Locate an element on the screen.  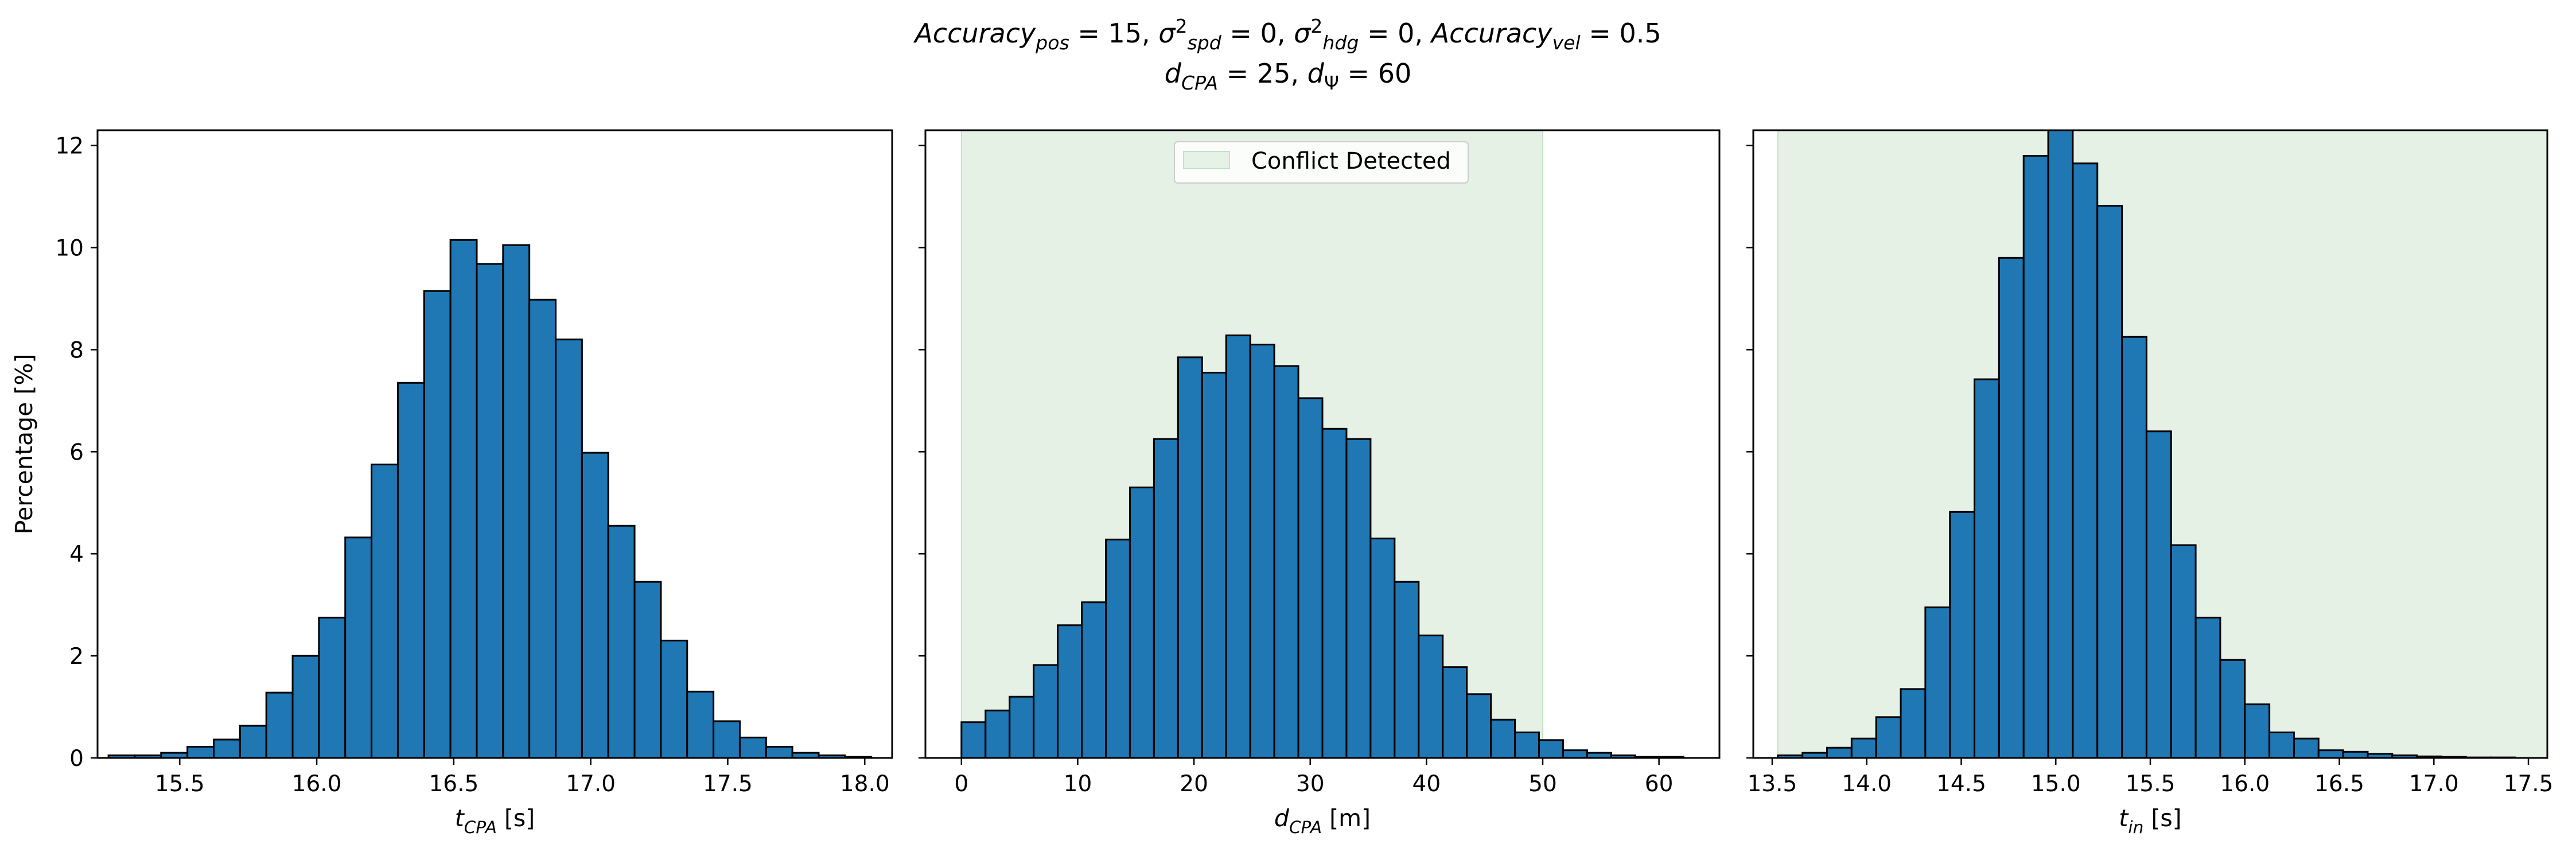
x-tick-label: 15.0 is located at coordinates (2056, 784).